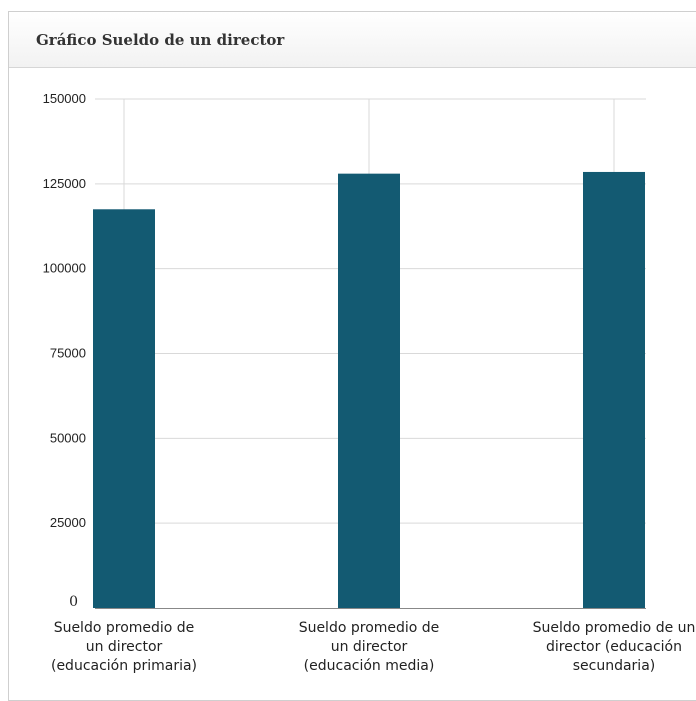  I want to click on y-tick-label: 25000, so click(68, 522).